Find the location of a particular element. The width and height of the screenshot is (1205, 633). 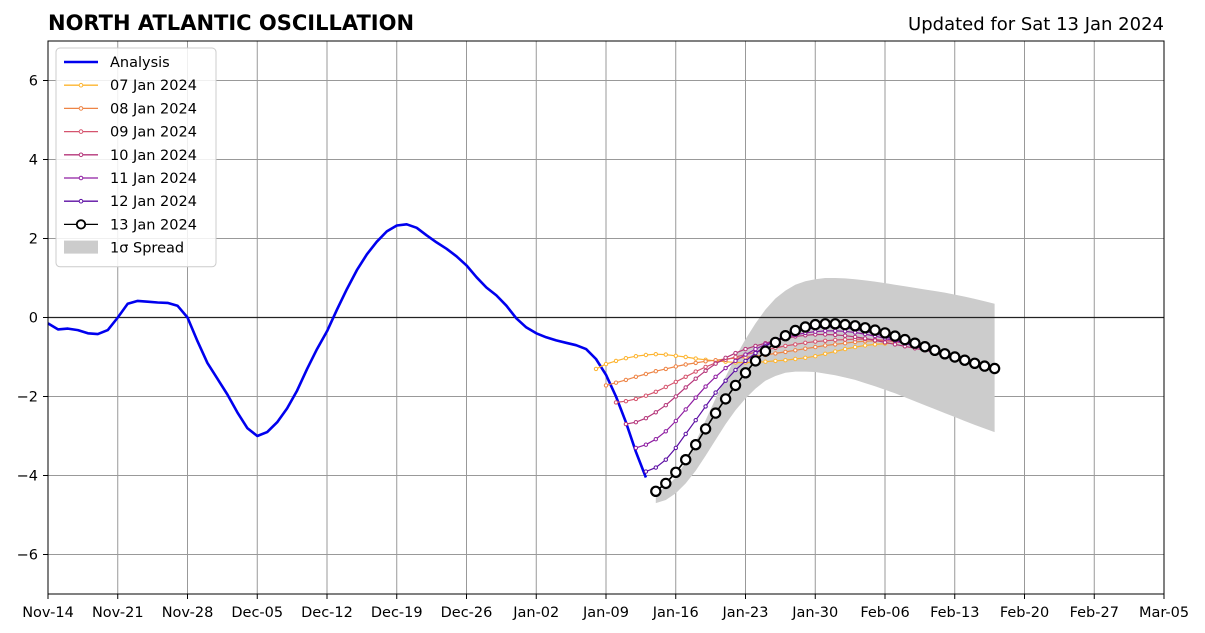

legend-label: 10 Jan 2024 is located at coordinates (153, 156).